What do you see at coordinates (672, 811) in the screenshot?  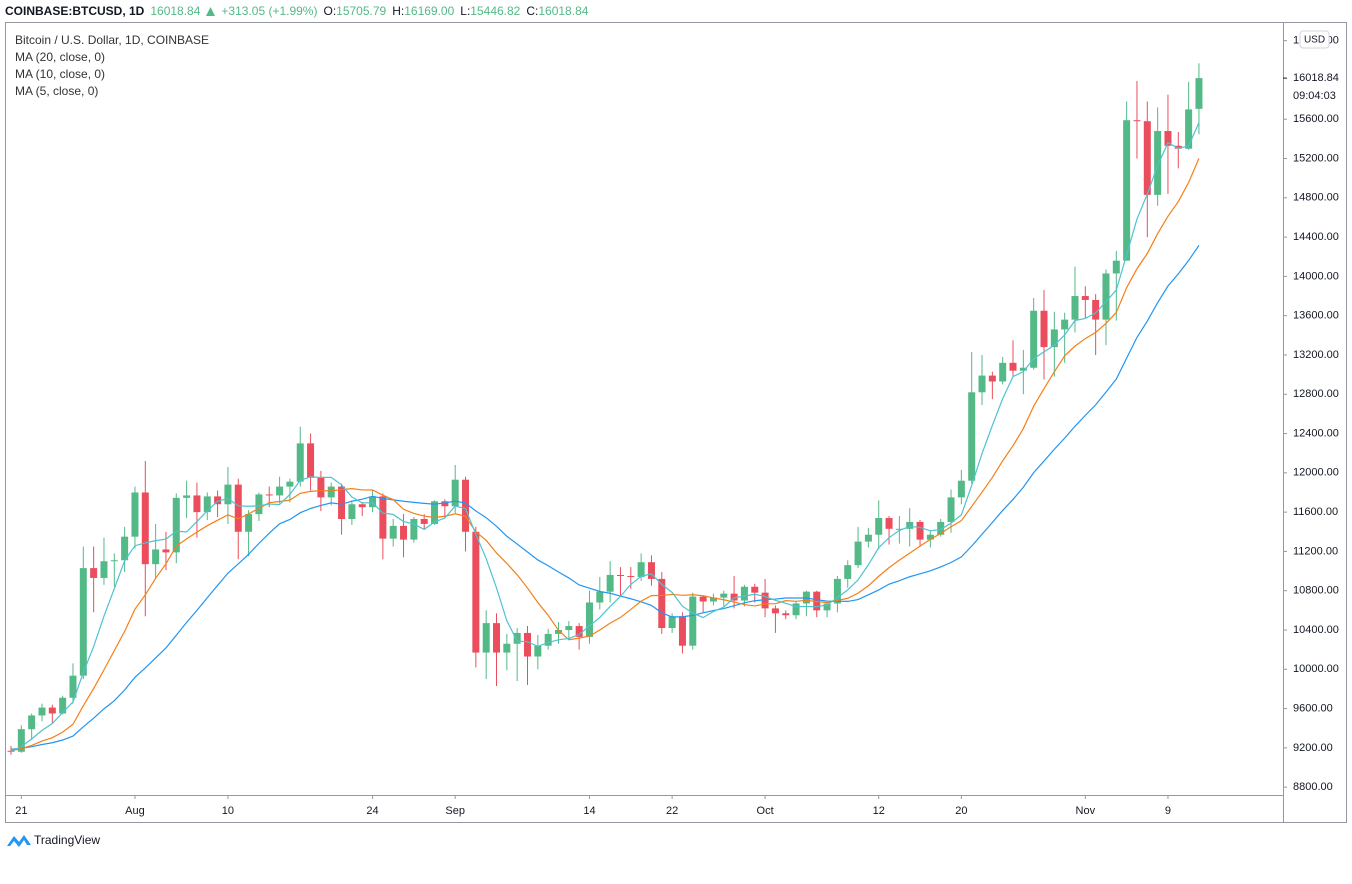 I see `x-tick-label: 22` at bounding box center [672, 811].